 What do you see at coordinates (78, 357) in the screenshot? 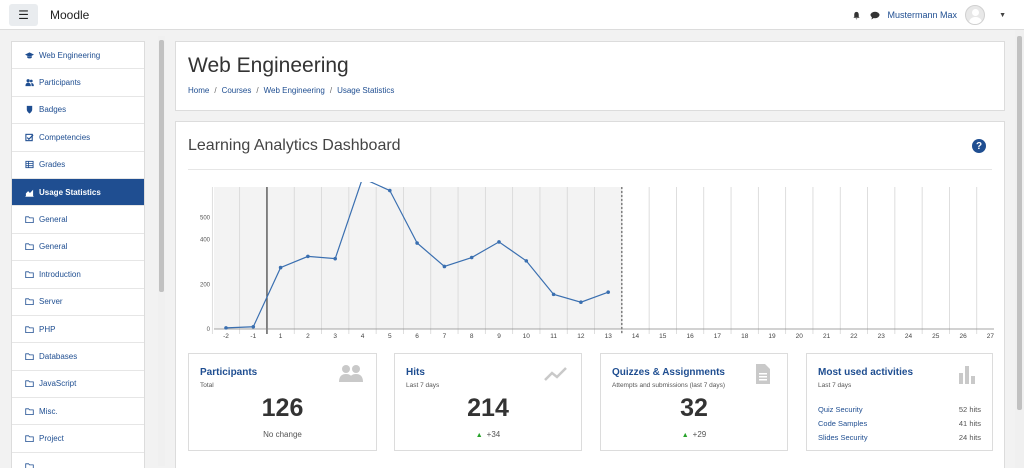
I see `sidebar-item: Databases` at bounding box center [78, 357].